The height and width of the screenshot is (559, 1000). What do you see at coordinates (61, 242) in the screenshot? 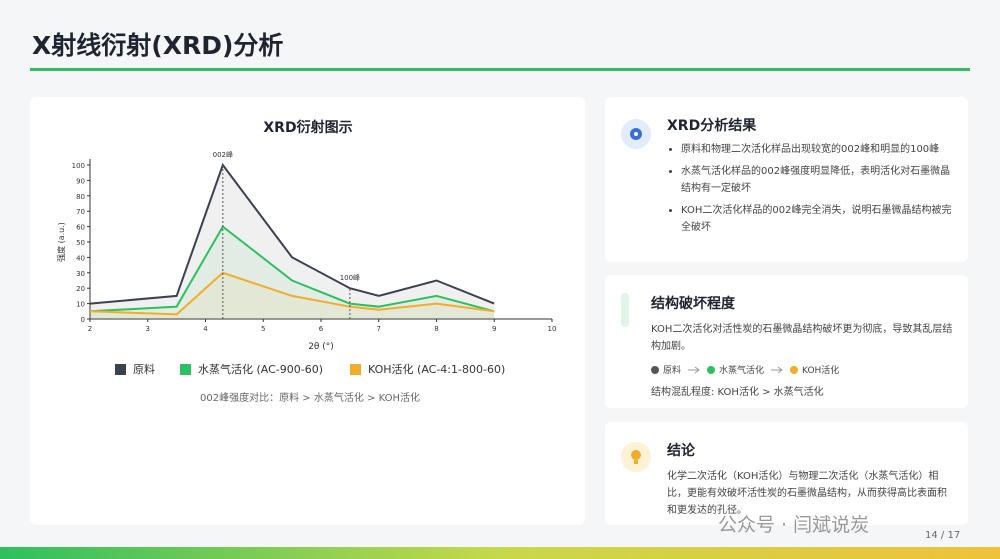
I see `y-axis-label: 强度 (a.u.)` at bounding box center [61, 242].